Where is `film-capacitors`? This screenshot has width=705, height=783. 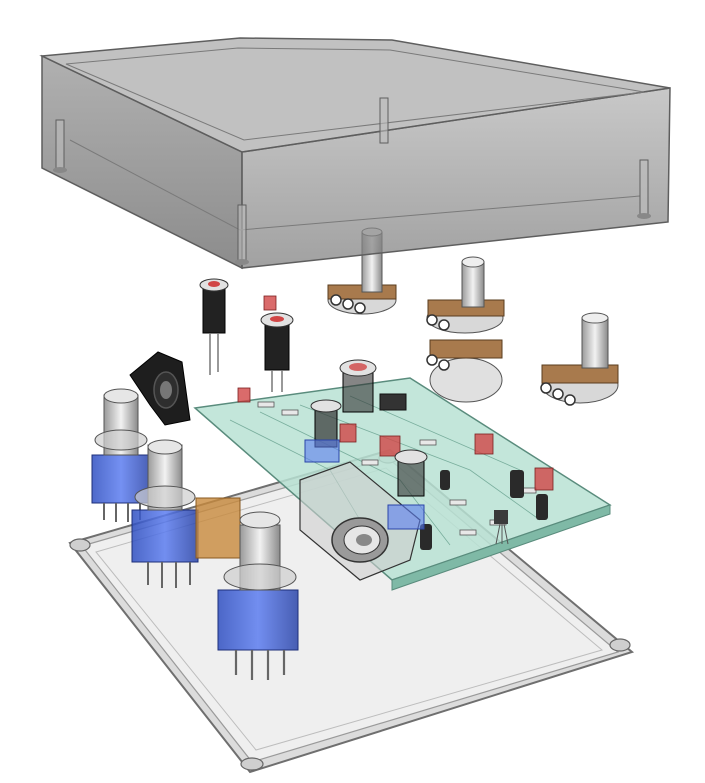 film-capacitors is located at coordinates (395, 393).